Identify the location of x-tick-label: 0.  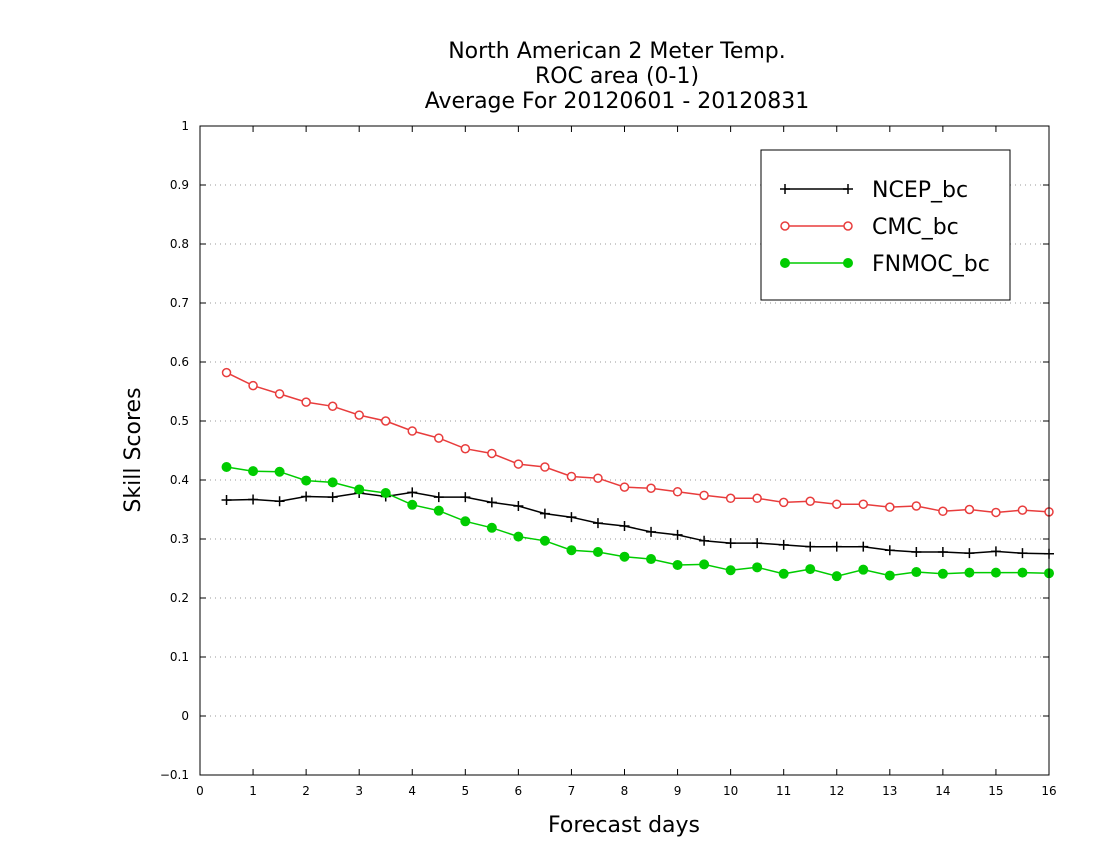
(200, 791).